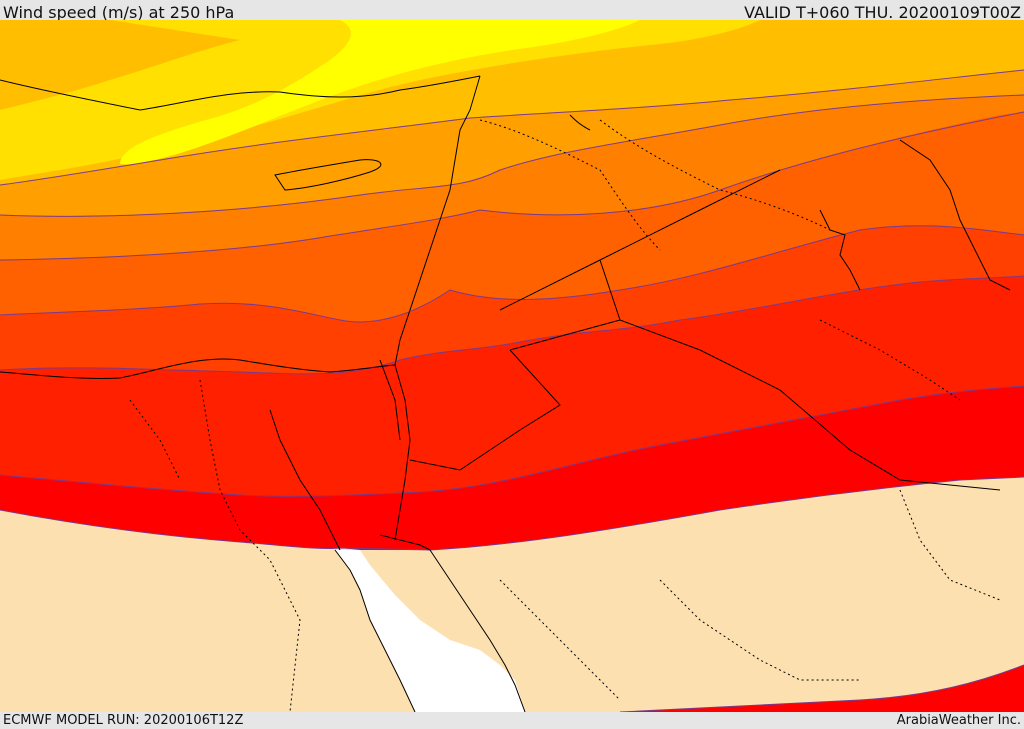  What do you see at coordinates (882, 12) in the screenshot?
I see `valid-time: VALID T+060 THU. 20200109T00Z` at bounding box center [882, 12].